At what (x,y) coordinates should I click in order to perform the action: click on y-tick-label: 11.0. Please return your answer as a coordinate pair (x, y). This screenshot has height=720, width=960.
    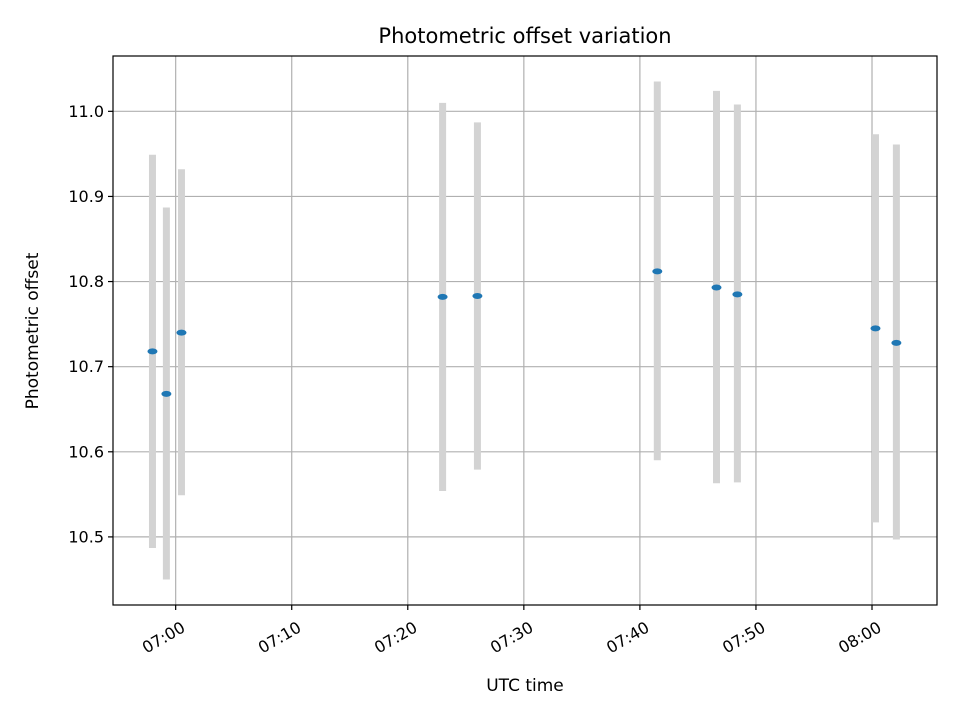
    Looking at the image, I should click on (86, 111).